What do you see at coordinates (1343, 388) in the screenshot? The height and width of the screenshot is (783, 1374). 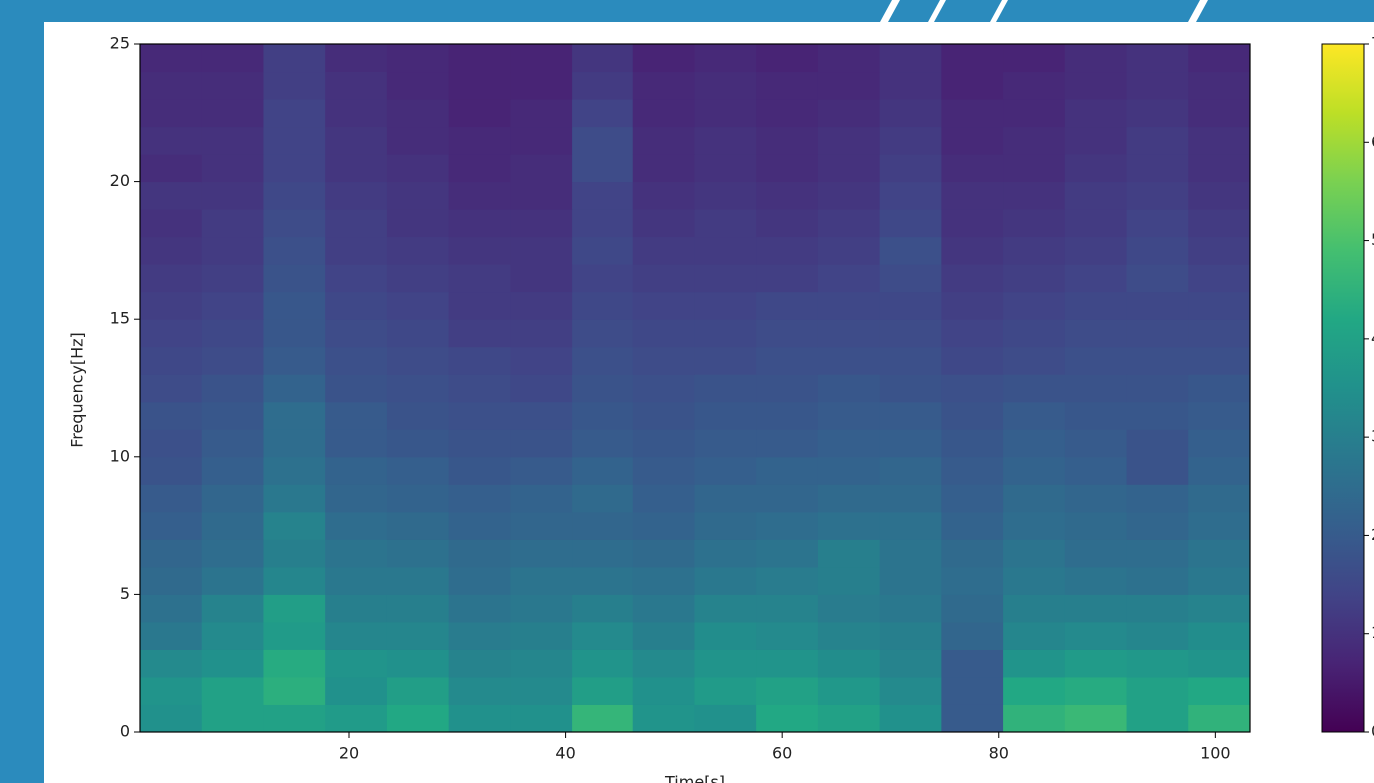 I see `colorbar` at bounding box center [1343, 388].